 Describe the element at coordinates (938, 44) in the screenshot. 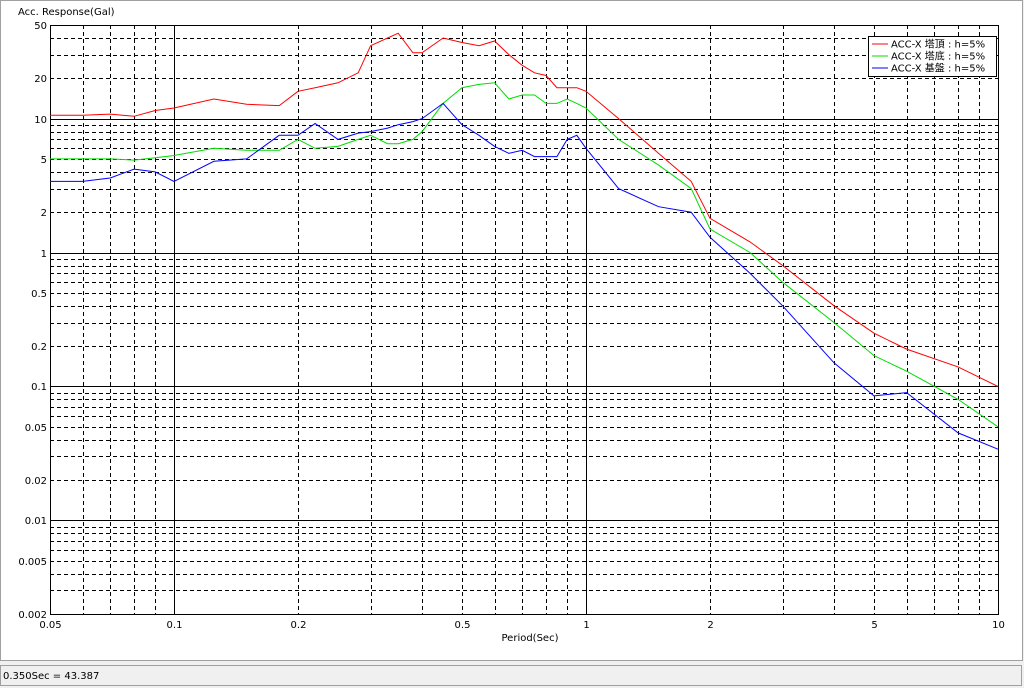

I see `legend-label: ACC-X 塔頂 : h=5%` at that location.